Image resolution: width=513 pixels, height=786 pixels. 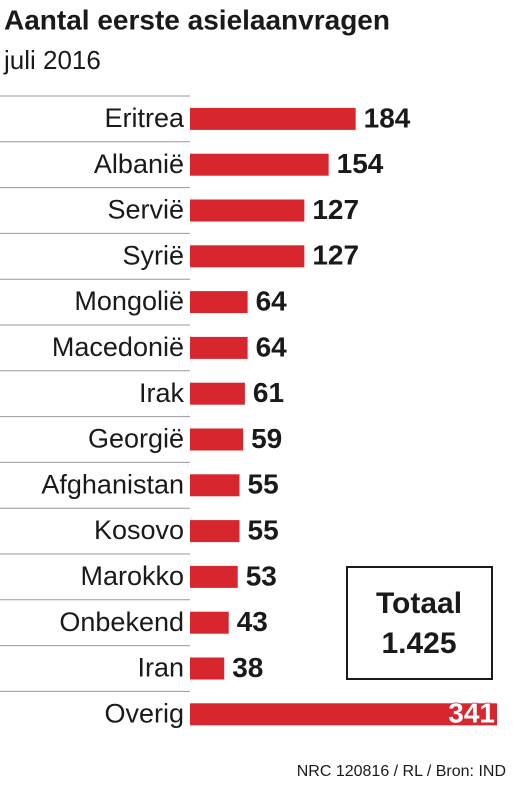 What do you see at coordinates (162, 393) in the screenshot?
I see `category-label: Irak` at bounding box center [162, 393].